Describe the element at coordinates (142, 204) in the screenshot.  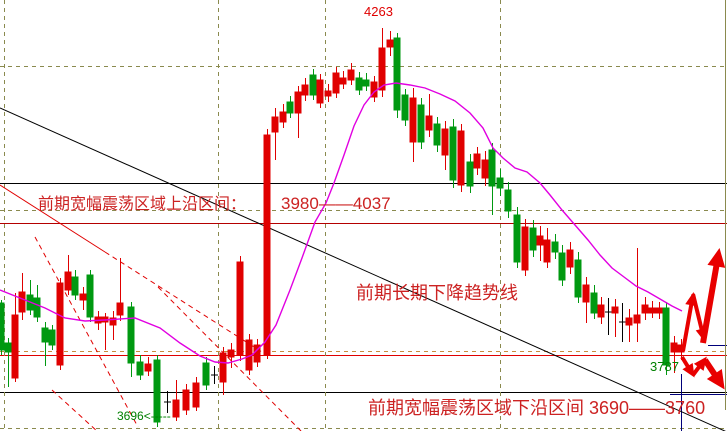
I see `upper-zone-annotation: 前期宽幅震荡区域上沿区间：` at that location.